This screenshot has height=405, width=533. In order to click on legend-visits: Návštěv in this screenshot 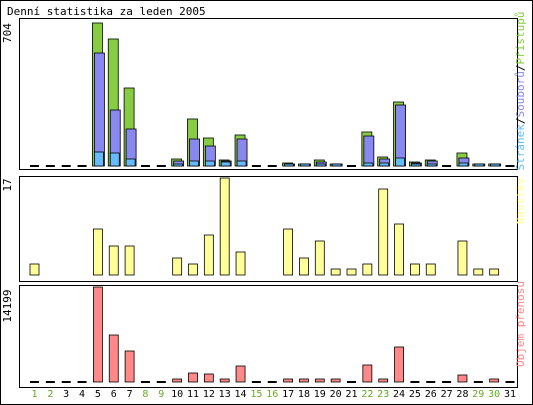, I will do `click(520, 200)`.